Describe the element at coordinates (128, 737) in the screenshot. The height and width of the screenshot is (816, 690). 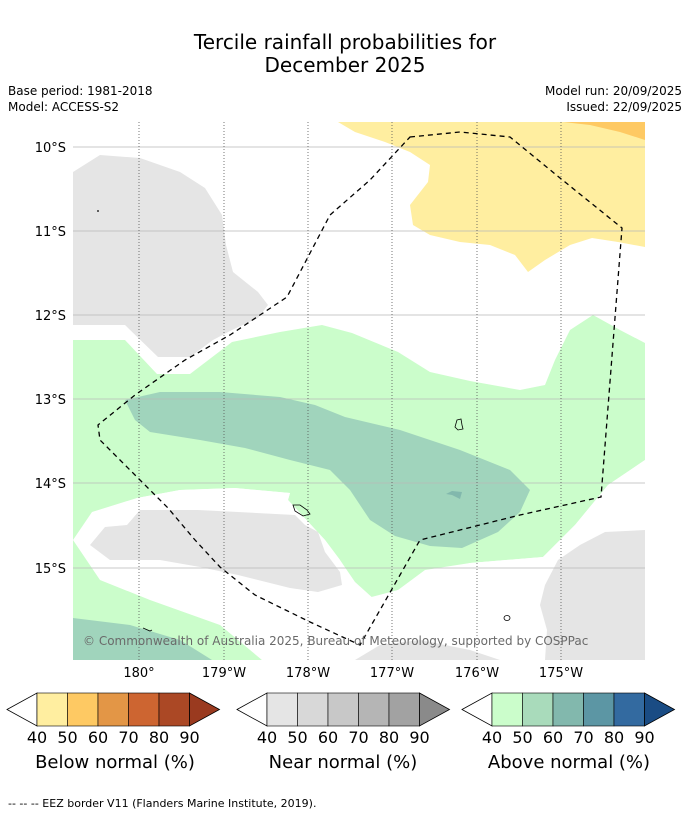
I see `below-normal-legend-tick: 70` at that location.